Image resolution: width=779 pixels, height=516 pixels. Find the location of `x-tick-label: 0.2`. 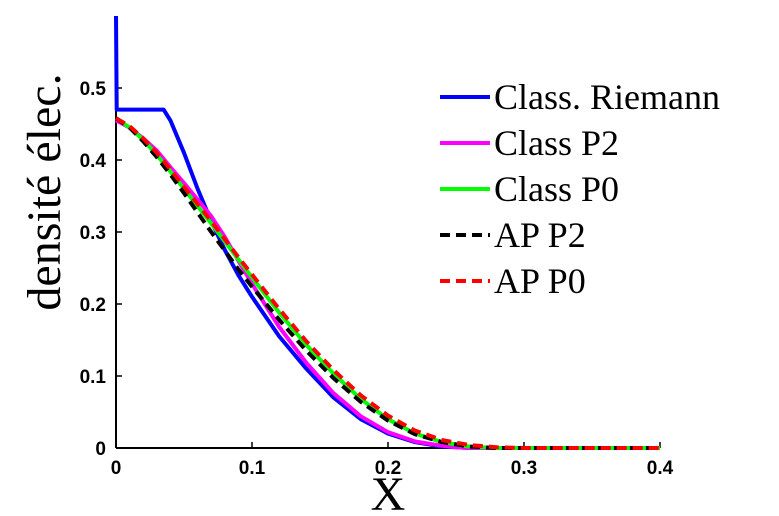

x-tick-label: 0.2 is located at coordinates (388, 468).